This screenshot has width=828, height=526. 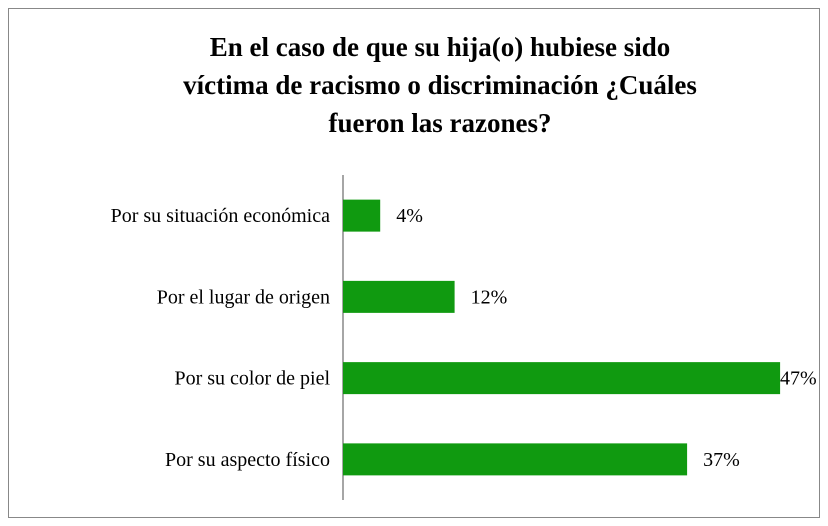 I want to click on data-label: 4%, so click(x=409, y=216).